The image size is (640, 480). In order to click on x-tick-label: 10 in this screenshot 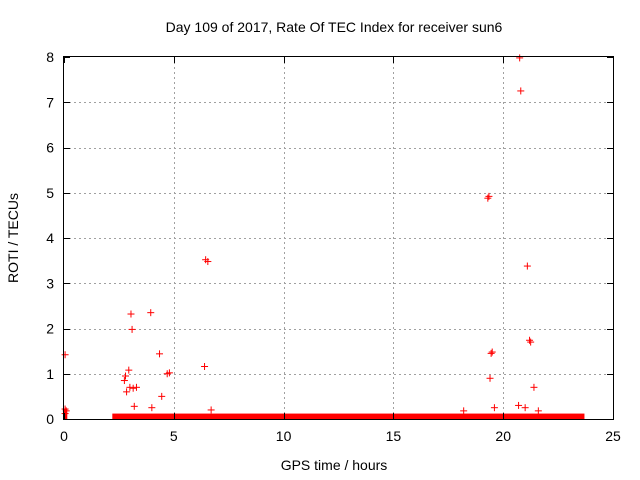, I will do `click(284, 436)`.